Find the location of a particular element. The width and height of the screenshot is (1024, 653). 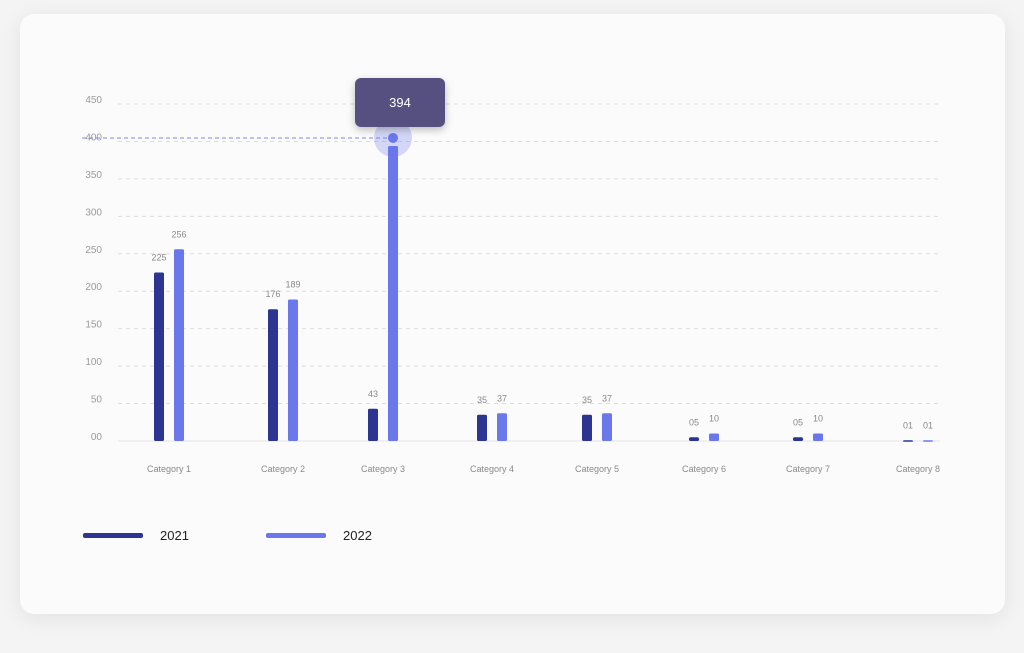

data-label: 225 is located at coordinates (158, 258).